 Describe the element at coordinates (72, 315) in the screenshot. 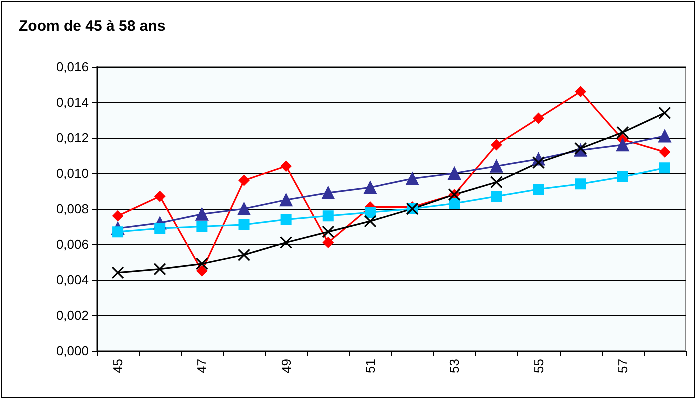

I see `y-tick-label: 0,002` at that location.